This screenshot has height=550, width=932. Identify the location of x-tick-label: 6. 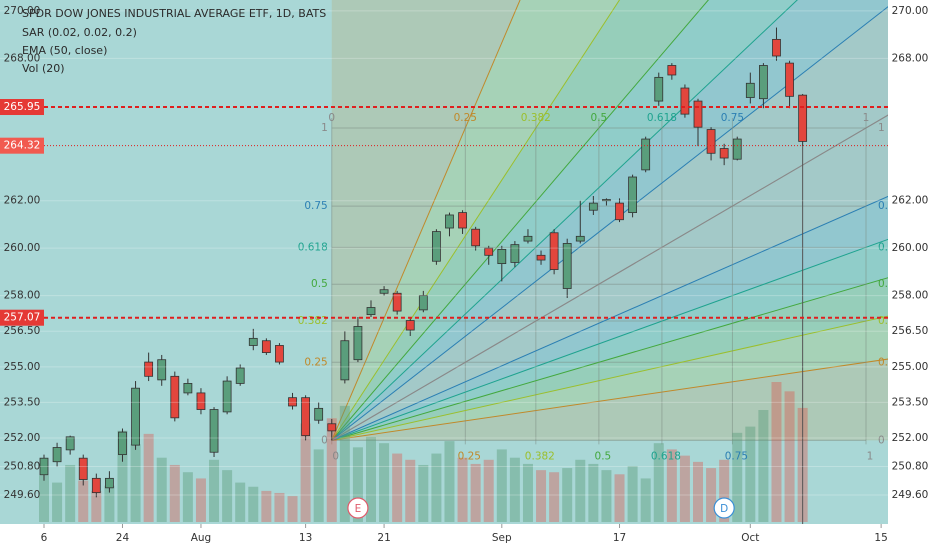
(44, 538).